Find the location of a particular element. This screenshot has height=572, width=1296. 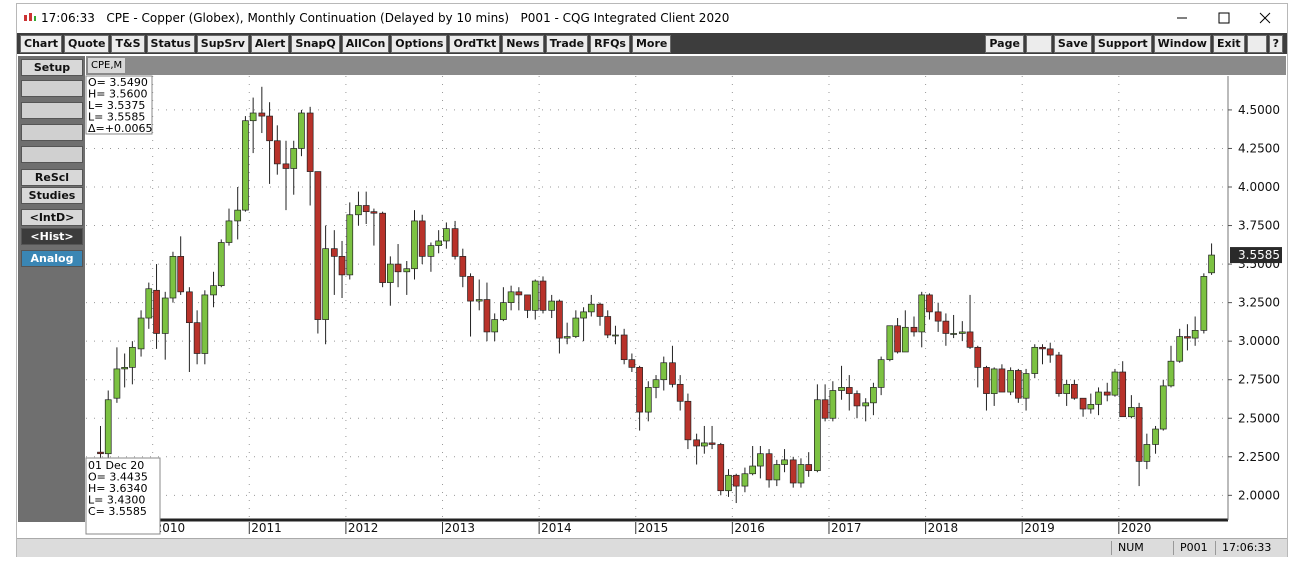

toolbar-button: RFQs is located at coordinates (610, 44).